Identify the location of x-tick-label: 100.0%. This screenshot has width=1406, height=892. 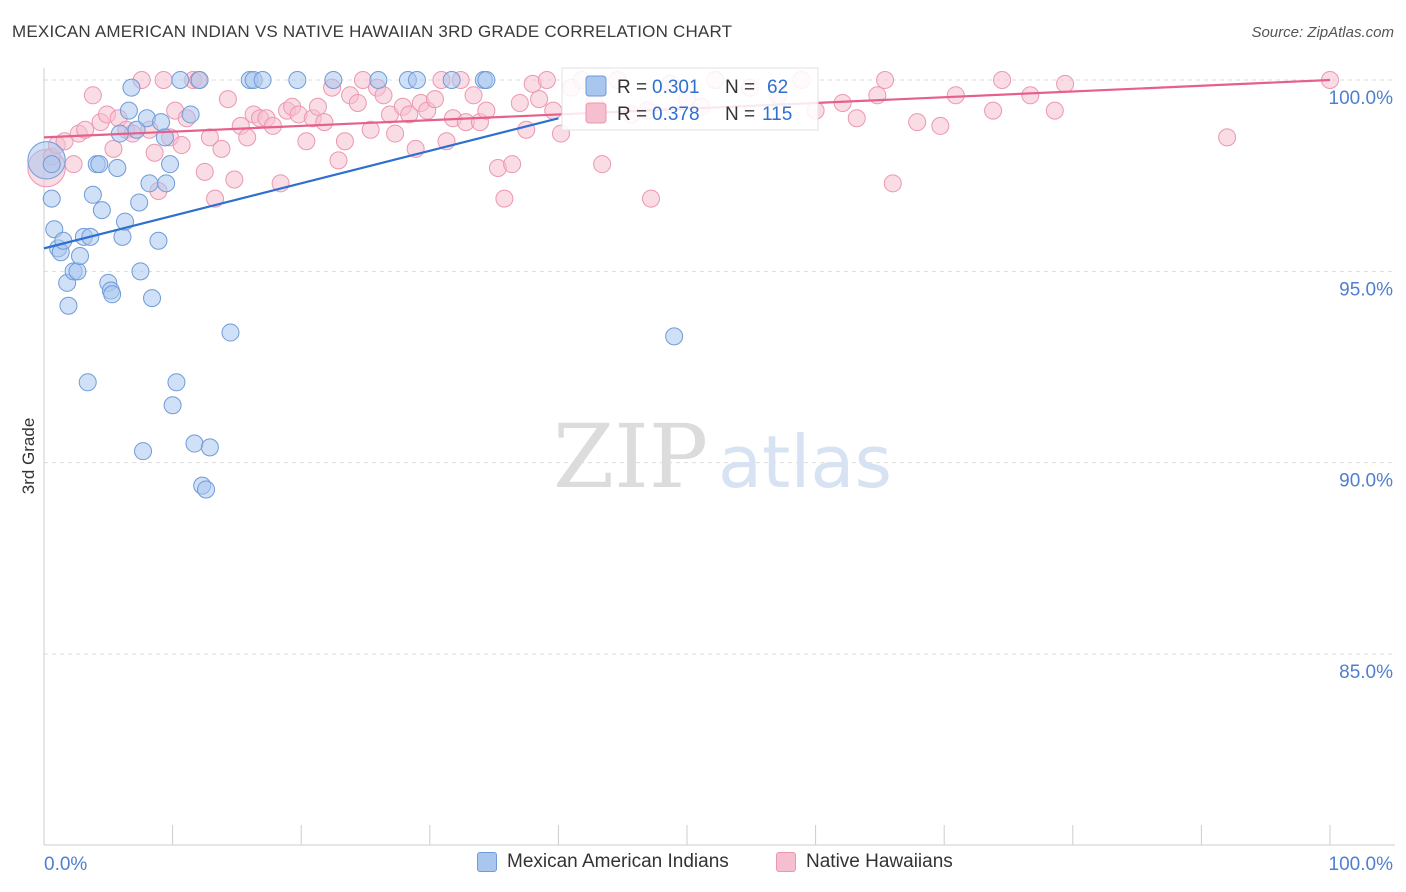
(1361, 864).